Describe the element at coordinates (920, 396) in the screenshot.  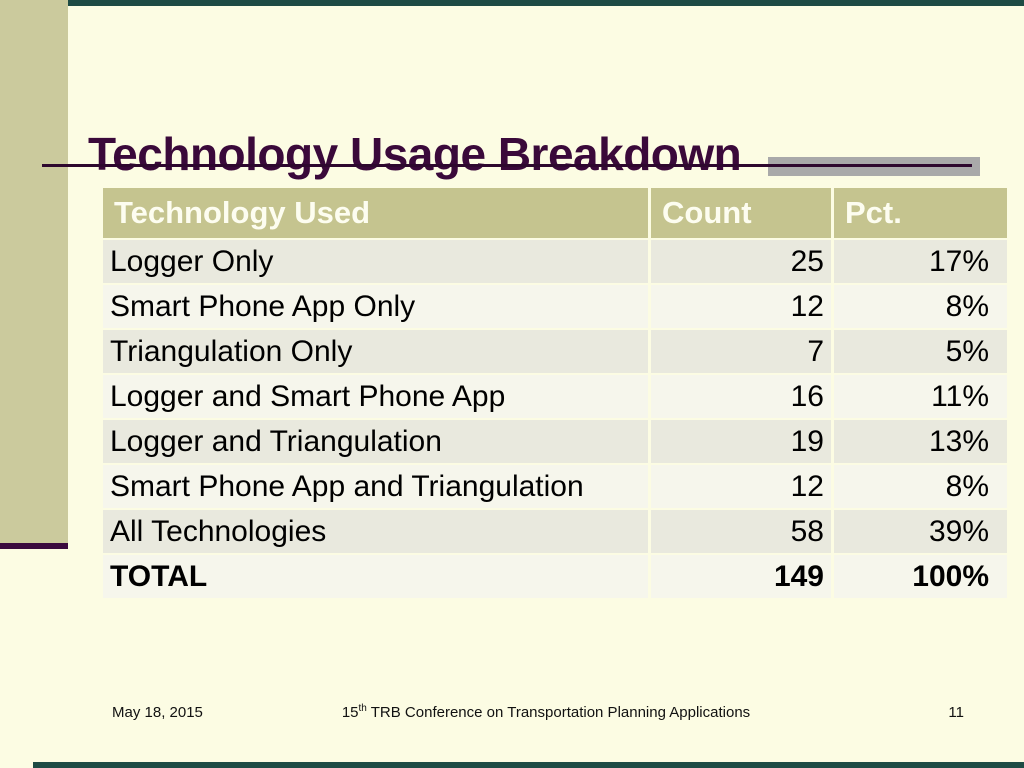
I see `pct-cell: 11%` at that location.